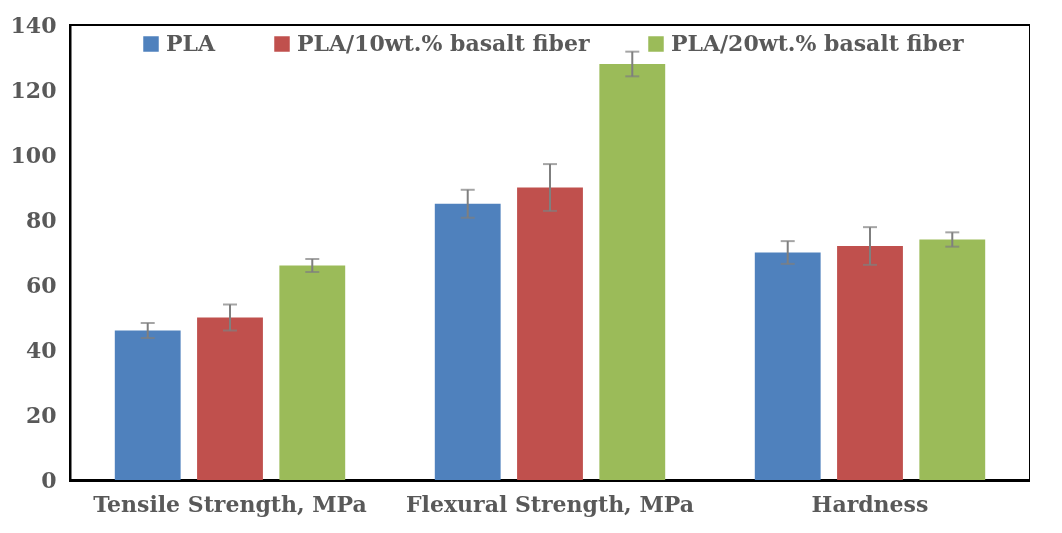 The image size is (1062, 533). Describe the element at coordinates (41, 414) in the screenshot. I see `y-tick-label: 20` at that location.